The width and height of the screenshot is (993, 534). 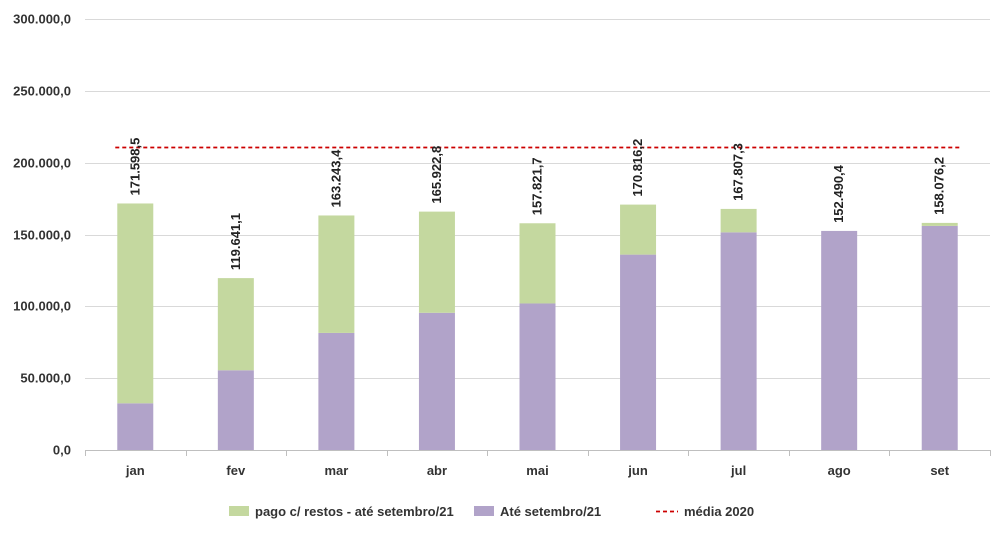 What do you see at coordinates (42, 19) in the screenshot?
I see `y-tick-label: 300.000,0` at bounding box center [42, 19].